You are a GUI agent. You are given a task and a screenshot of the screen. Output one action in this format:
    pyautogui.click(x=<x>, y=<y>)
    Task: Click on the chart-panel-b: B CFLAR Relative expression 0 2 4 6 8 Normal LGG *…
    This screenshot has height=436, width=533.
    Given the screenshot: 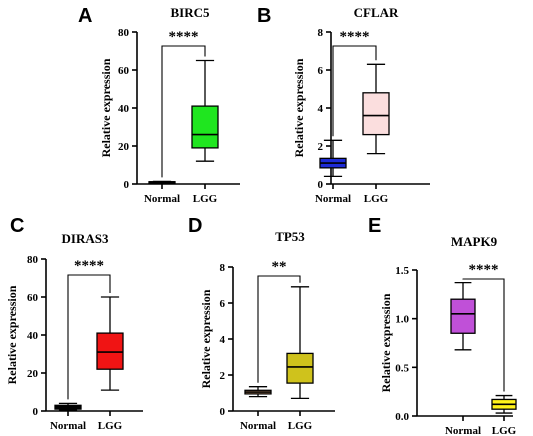 What is the action you would take?
    pyautogui.click(x=343, y=105)
    